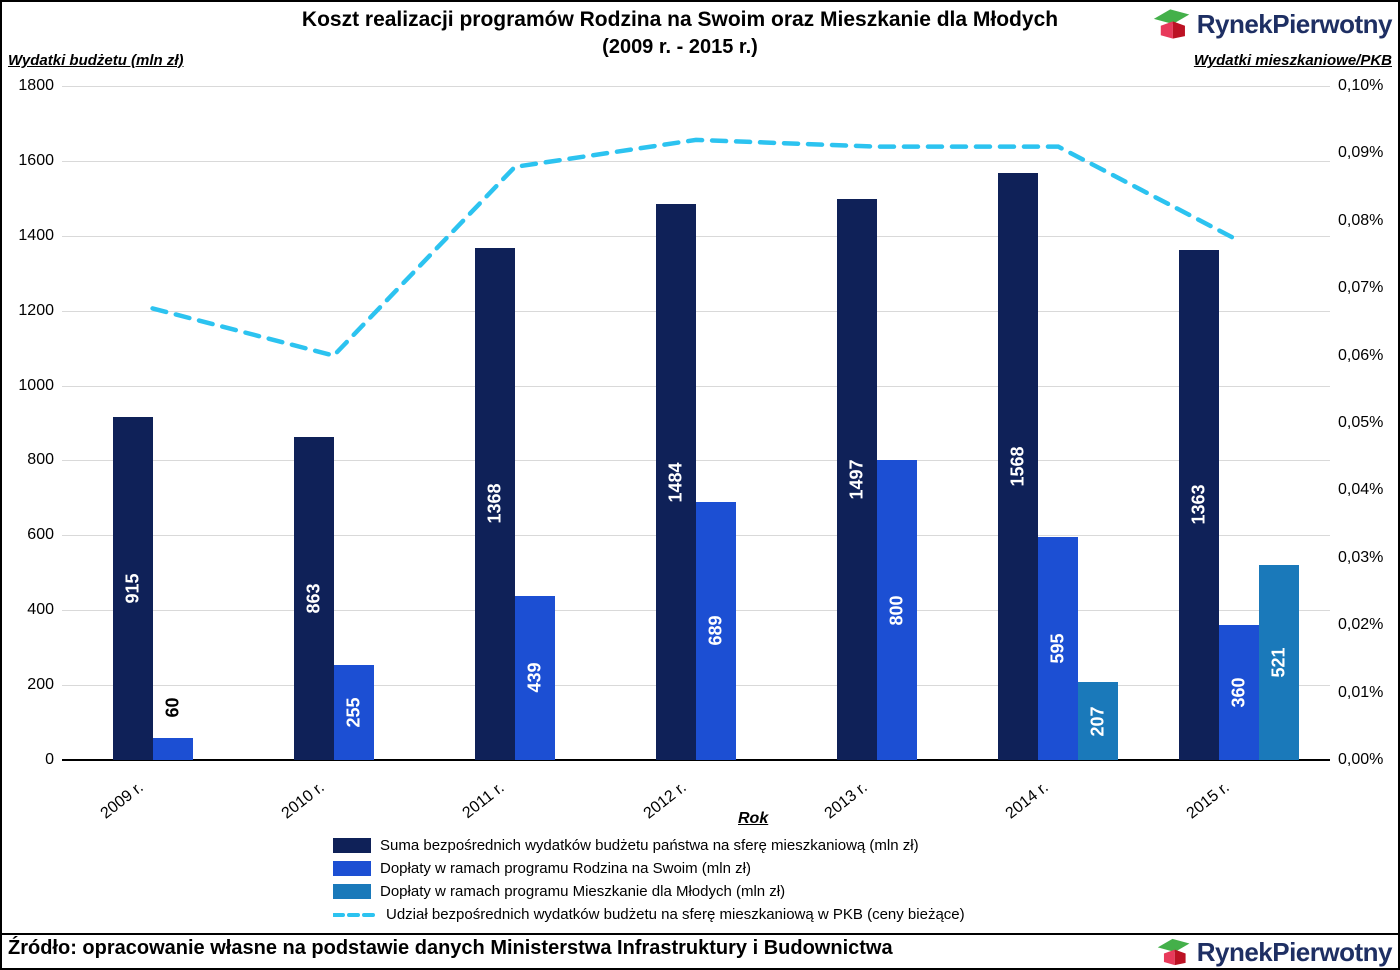  What do you see at coordinates (36, 310) in the screenshot?
I see `left-axis-tick: 1200` at bounding box center [36, 310].